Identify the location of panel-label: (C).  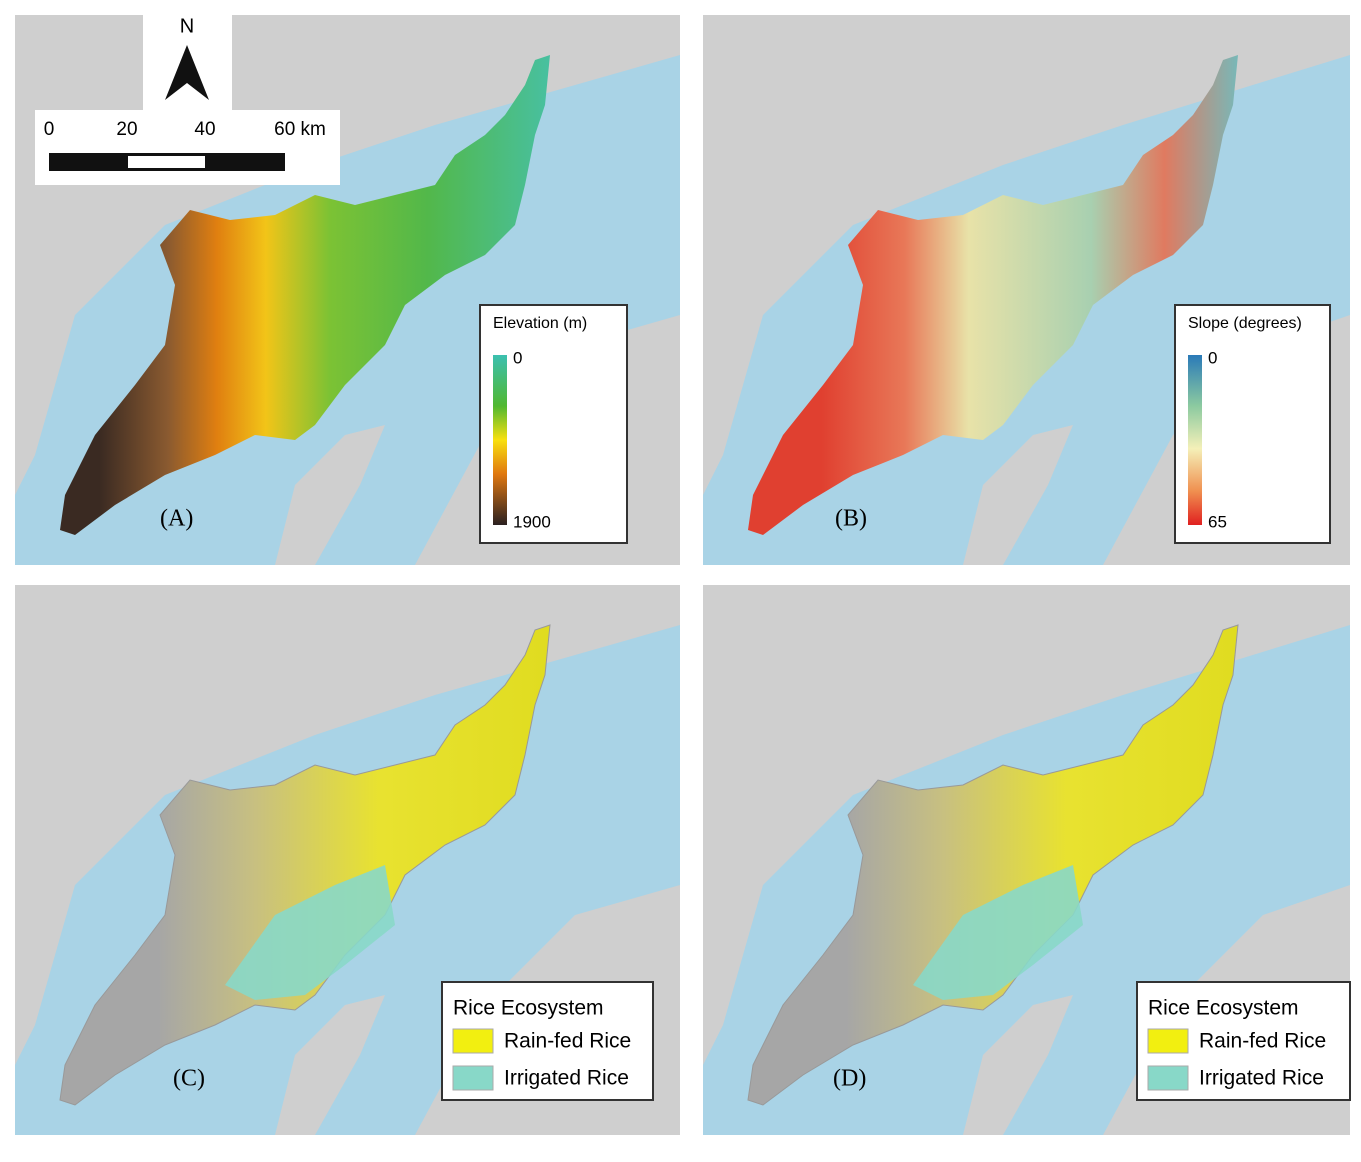
(189, 1079).